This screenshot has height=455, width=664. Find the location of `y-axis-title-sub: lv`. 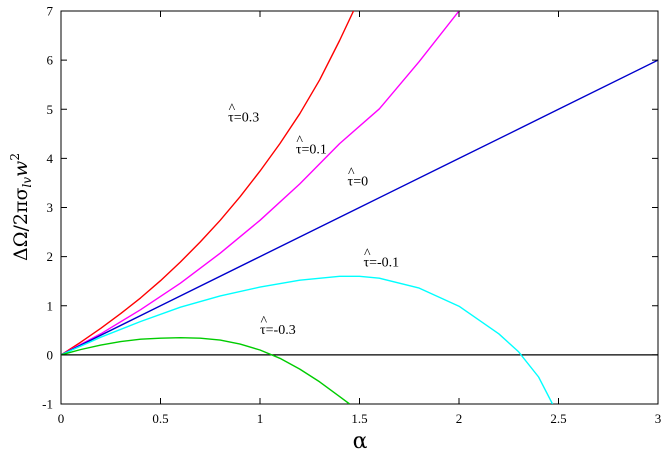

y-axis-title-sub: lv is located at coordinates (27, 182).